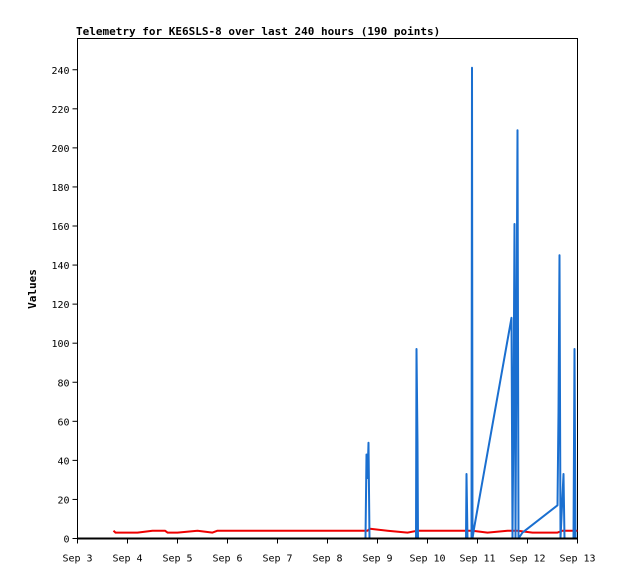  What do you see at coordinates (427, 559) in the screenshot?
I see `x-tick-label: Sep 10` at bounding box center [427, 559].